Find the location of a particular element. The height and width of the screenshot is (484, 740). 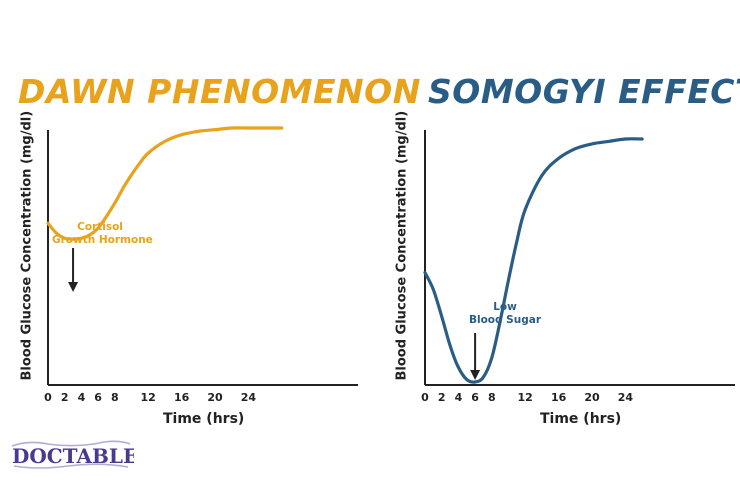

annotation-somogyi: Low Blood Sugar is located at coordinates (505, 314).